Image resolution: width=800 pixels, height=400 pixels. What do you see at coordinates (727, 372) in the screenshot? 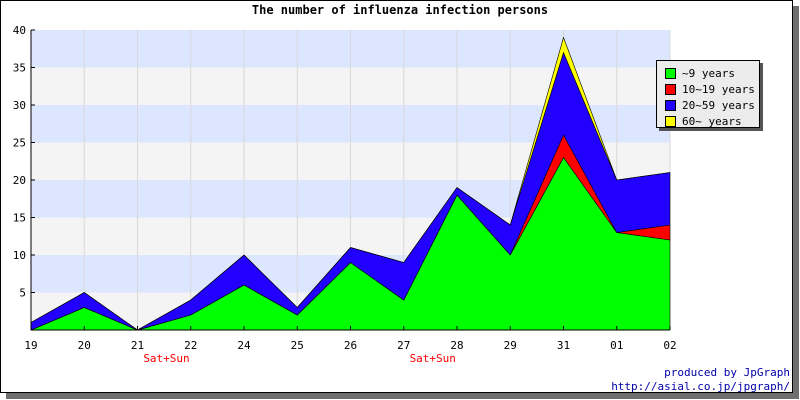
I see `credit-line-1: produced by JpGraph` at bounding box center [727, 372].